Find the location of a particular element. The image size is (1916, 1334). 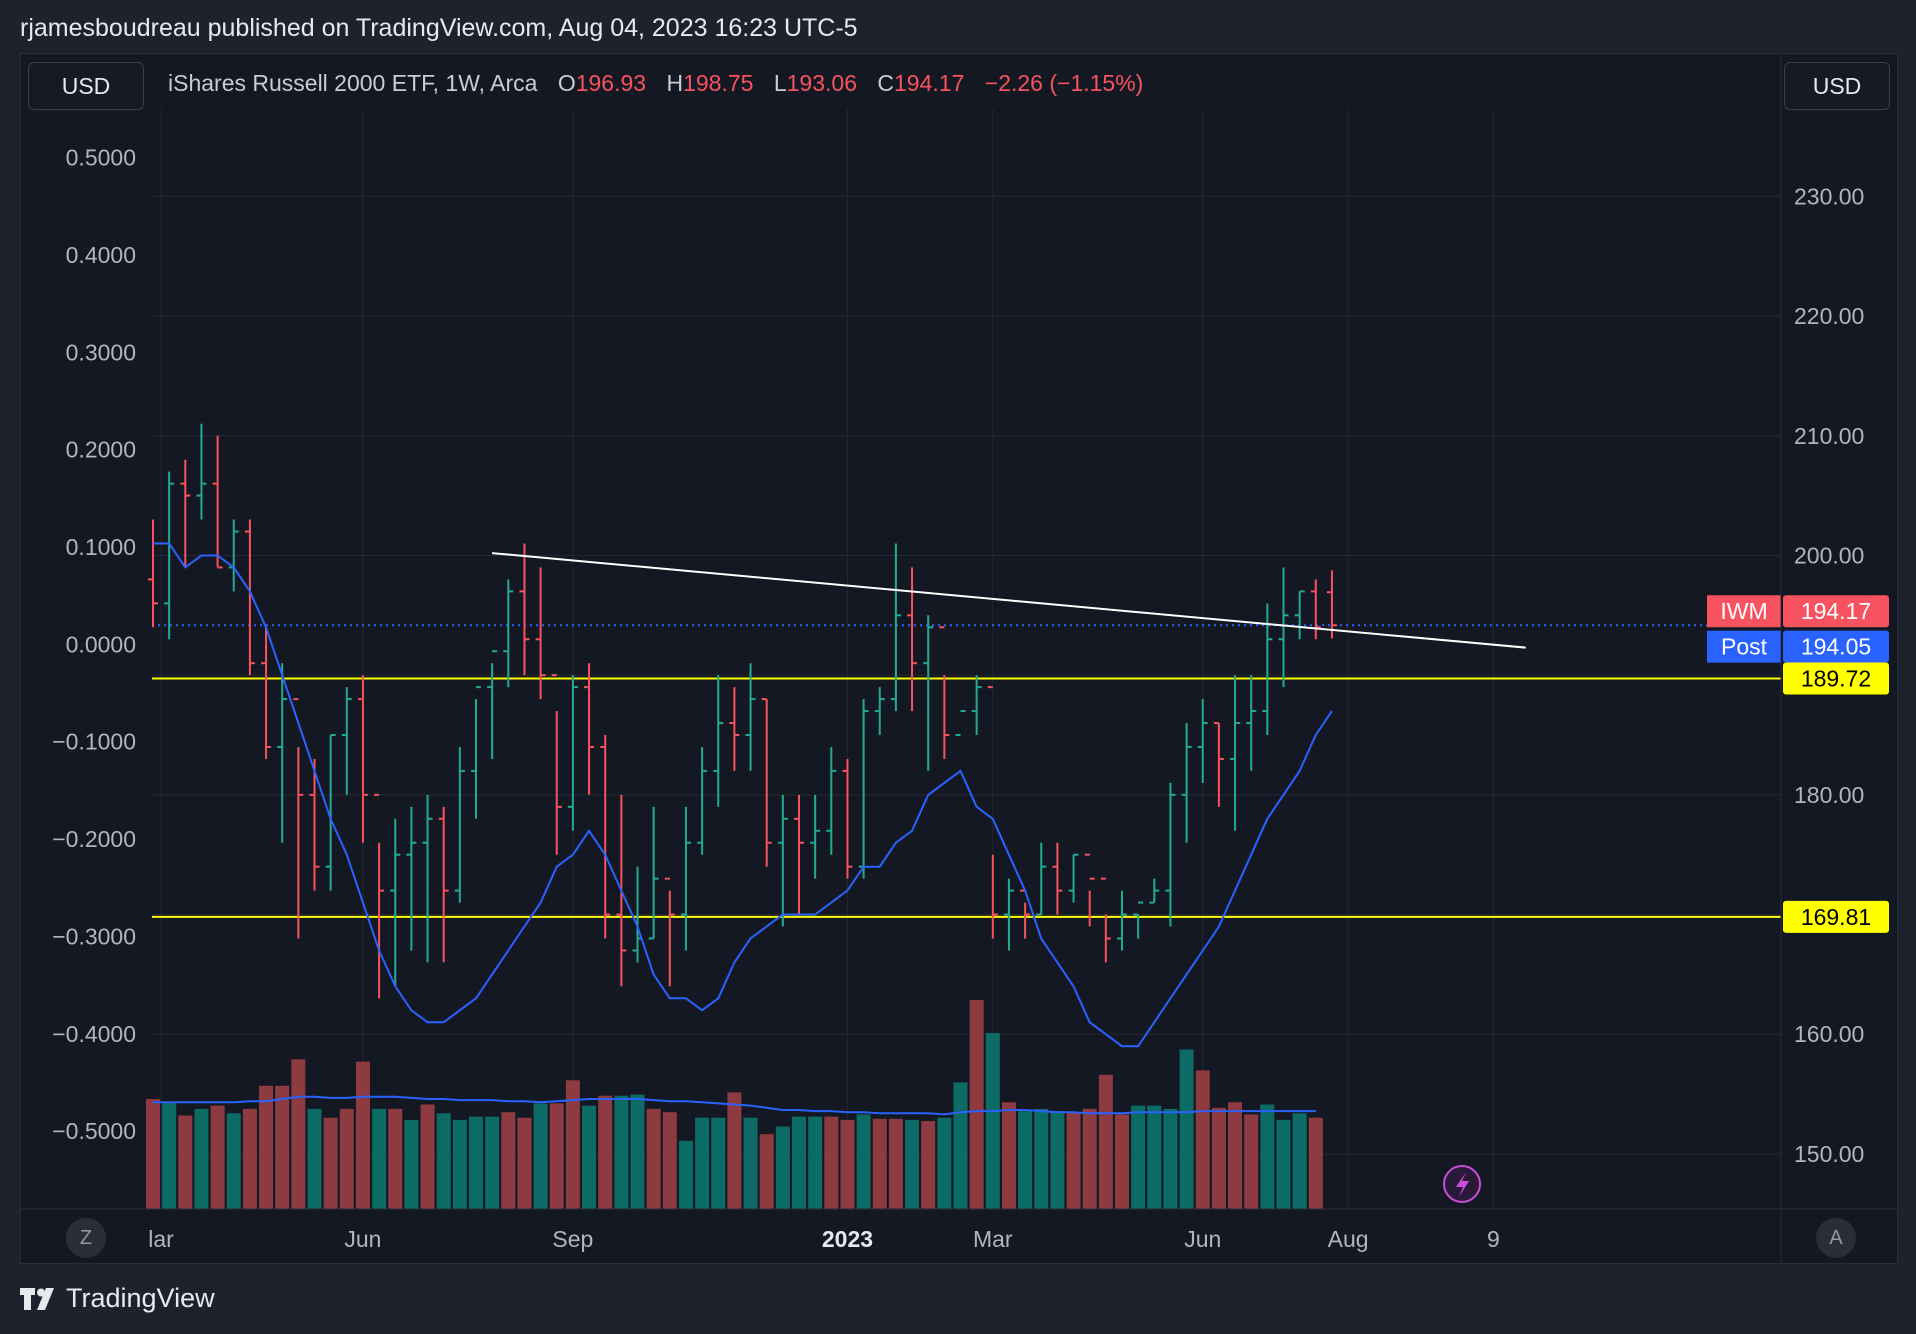

legend-high: 198.75 is located at coordinates (718, 83).